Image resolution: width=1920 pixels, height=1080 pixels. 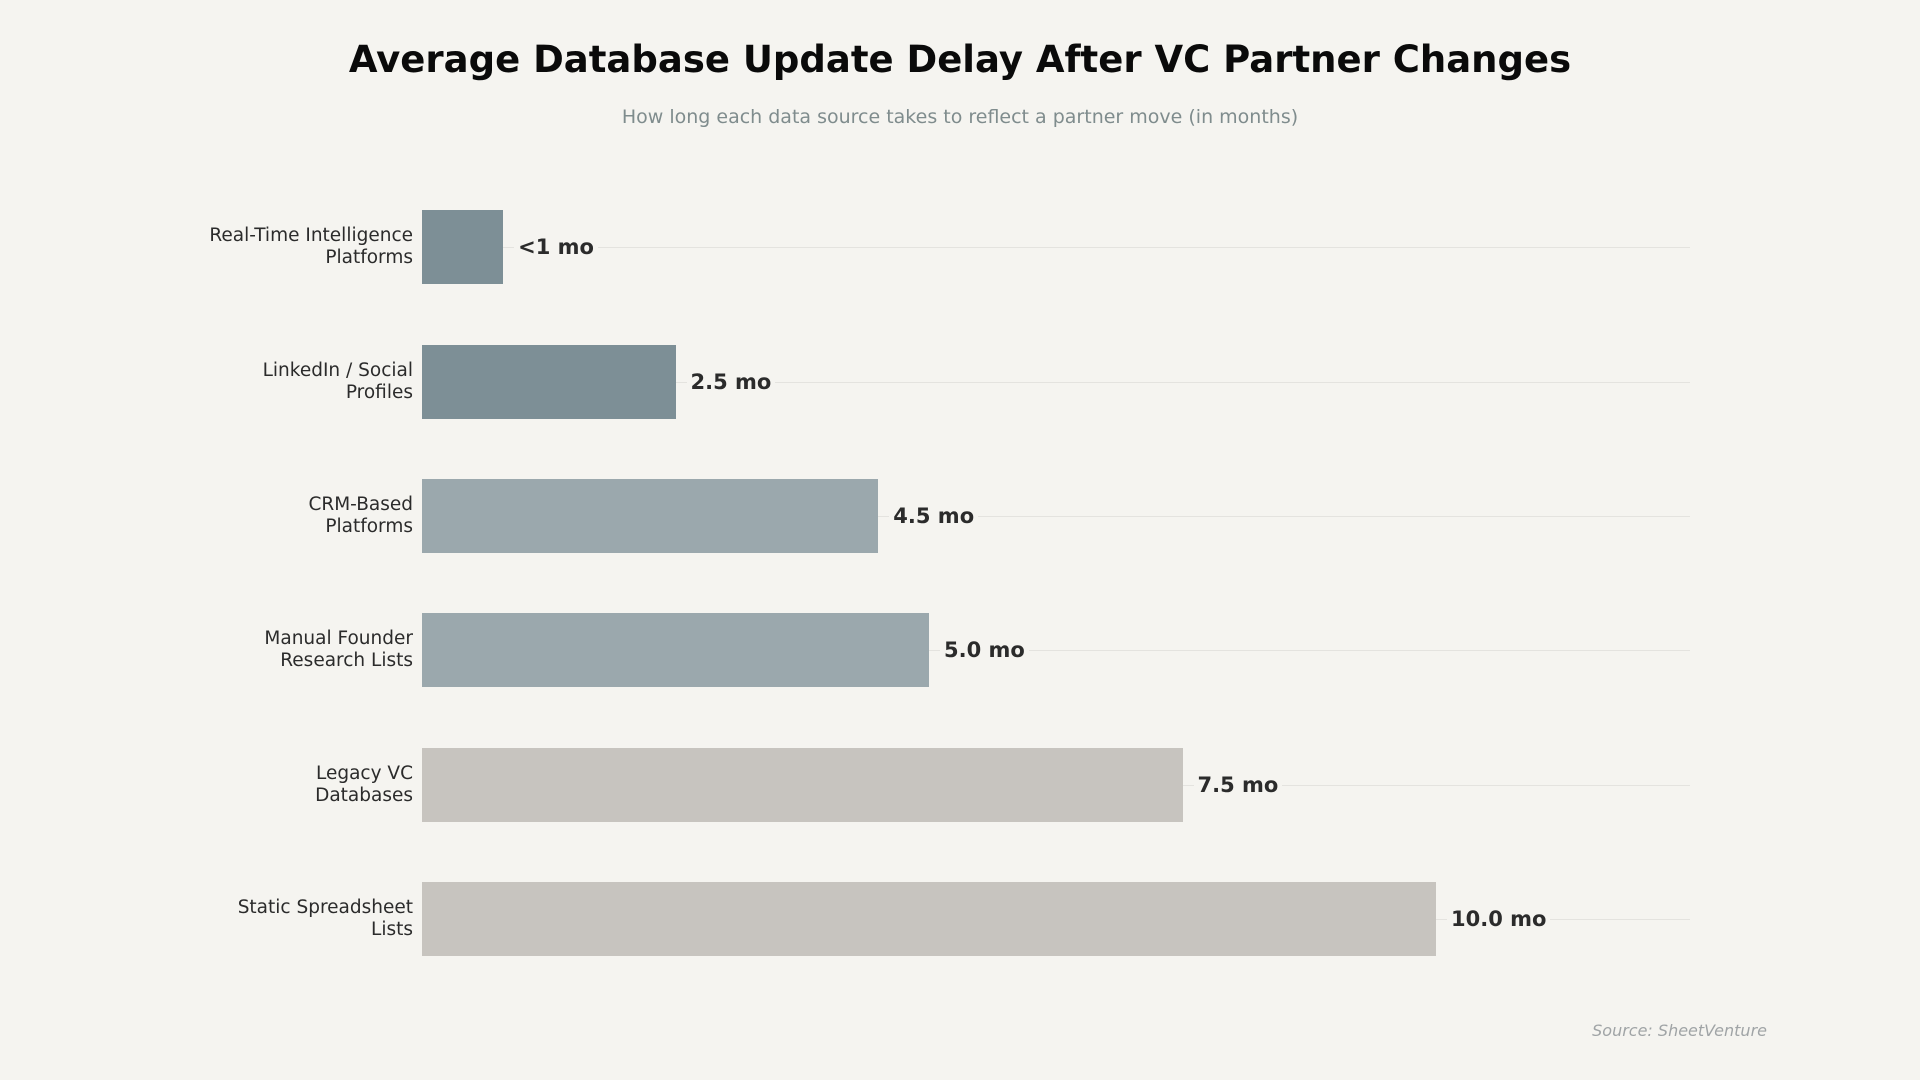 I want to click on source-note: Source: SheetVenture, so click(x=1679, y=1030).